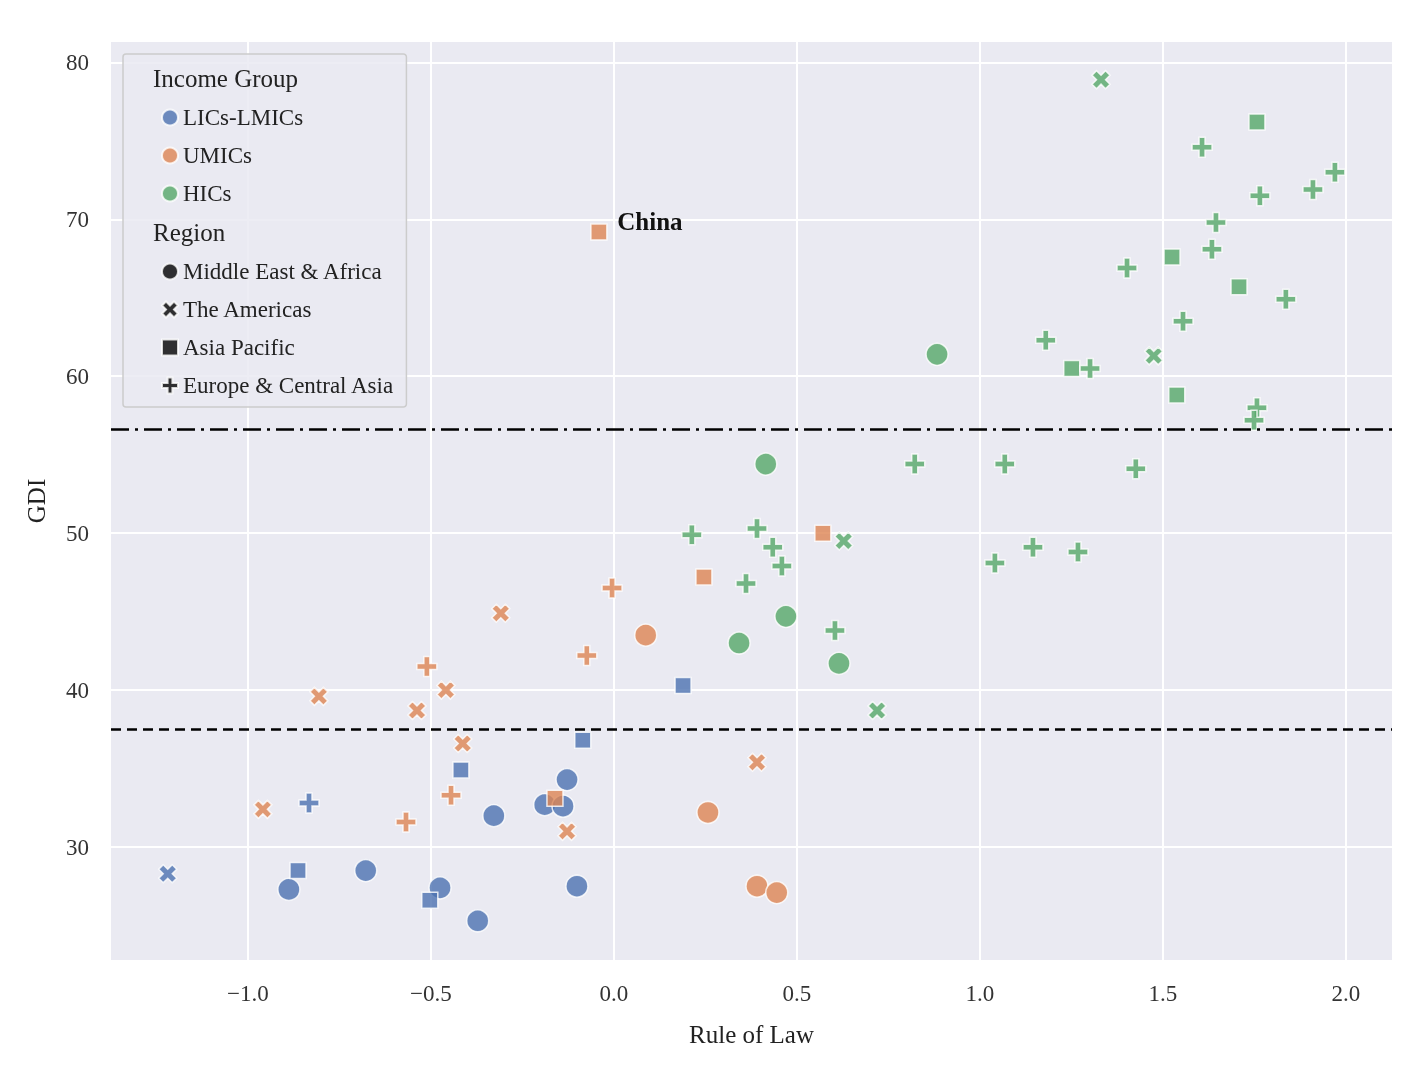 Image resolution: width=1408 pixels, height=1068 pixels. I want to click on legend-label: HICs, so click(207, 193).